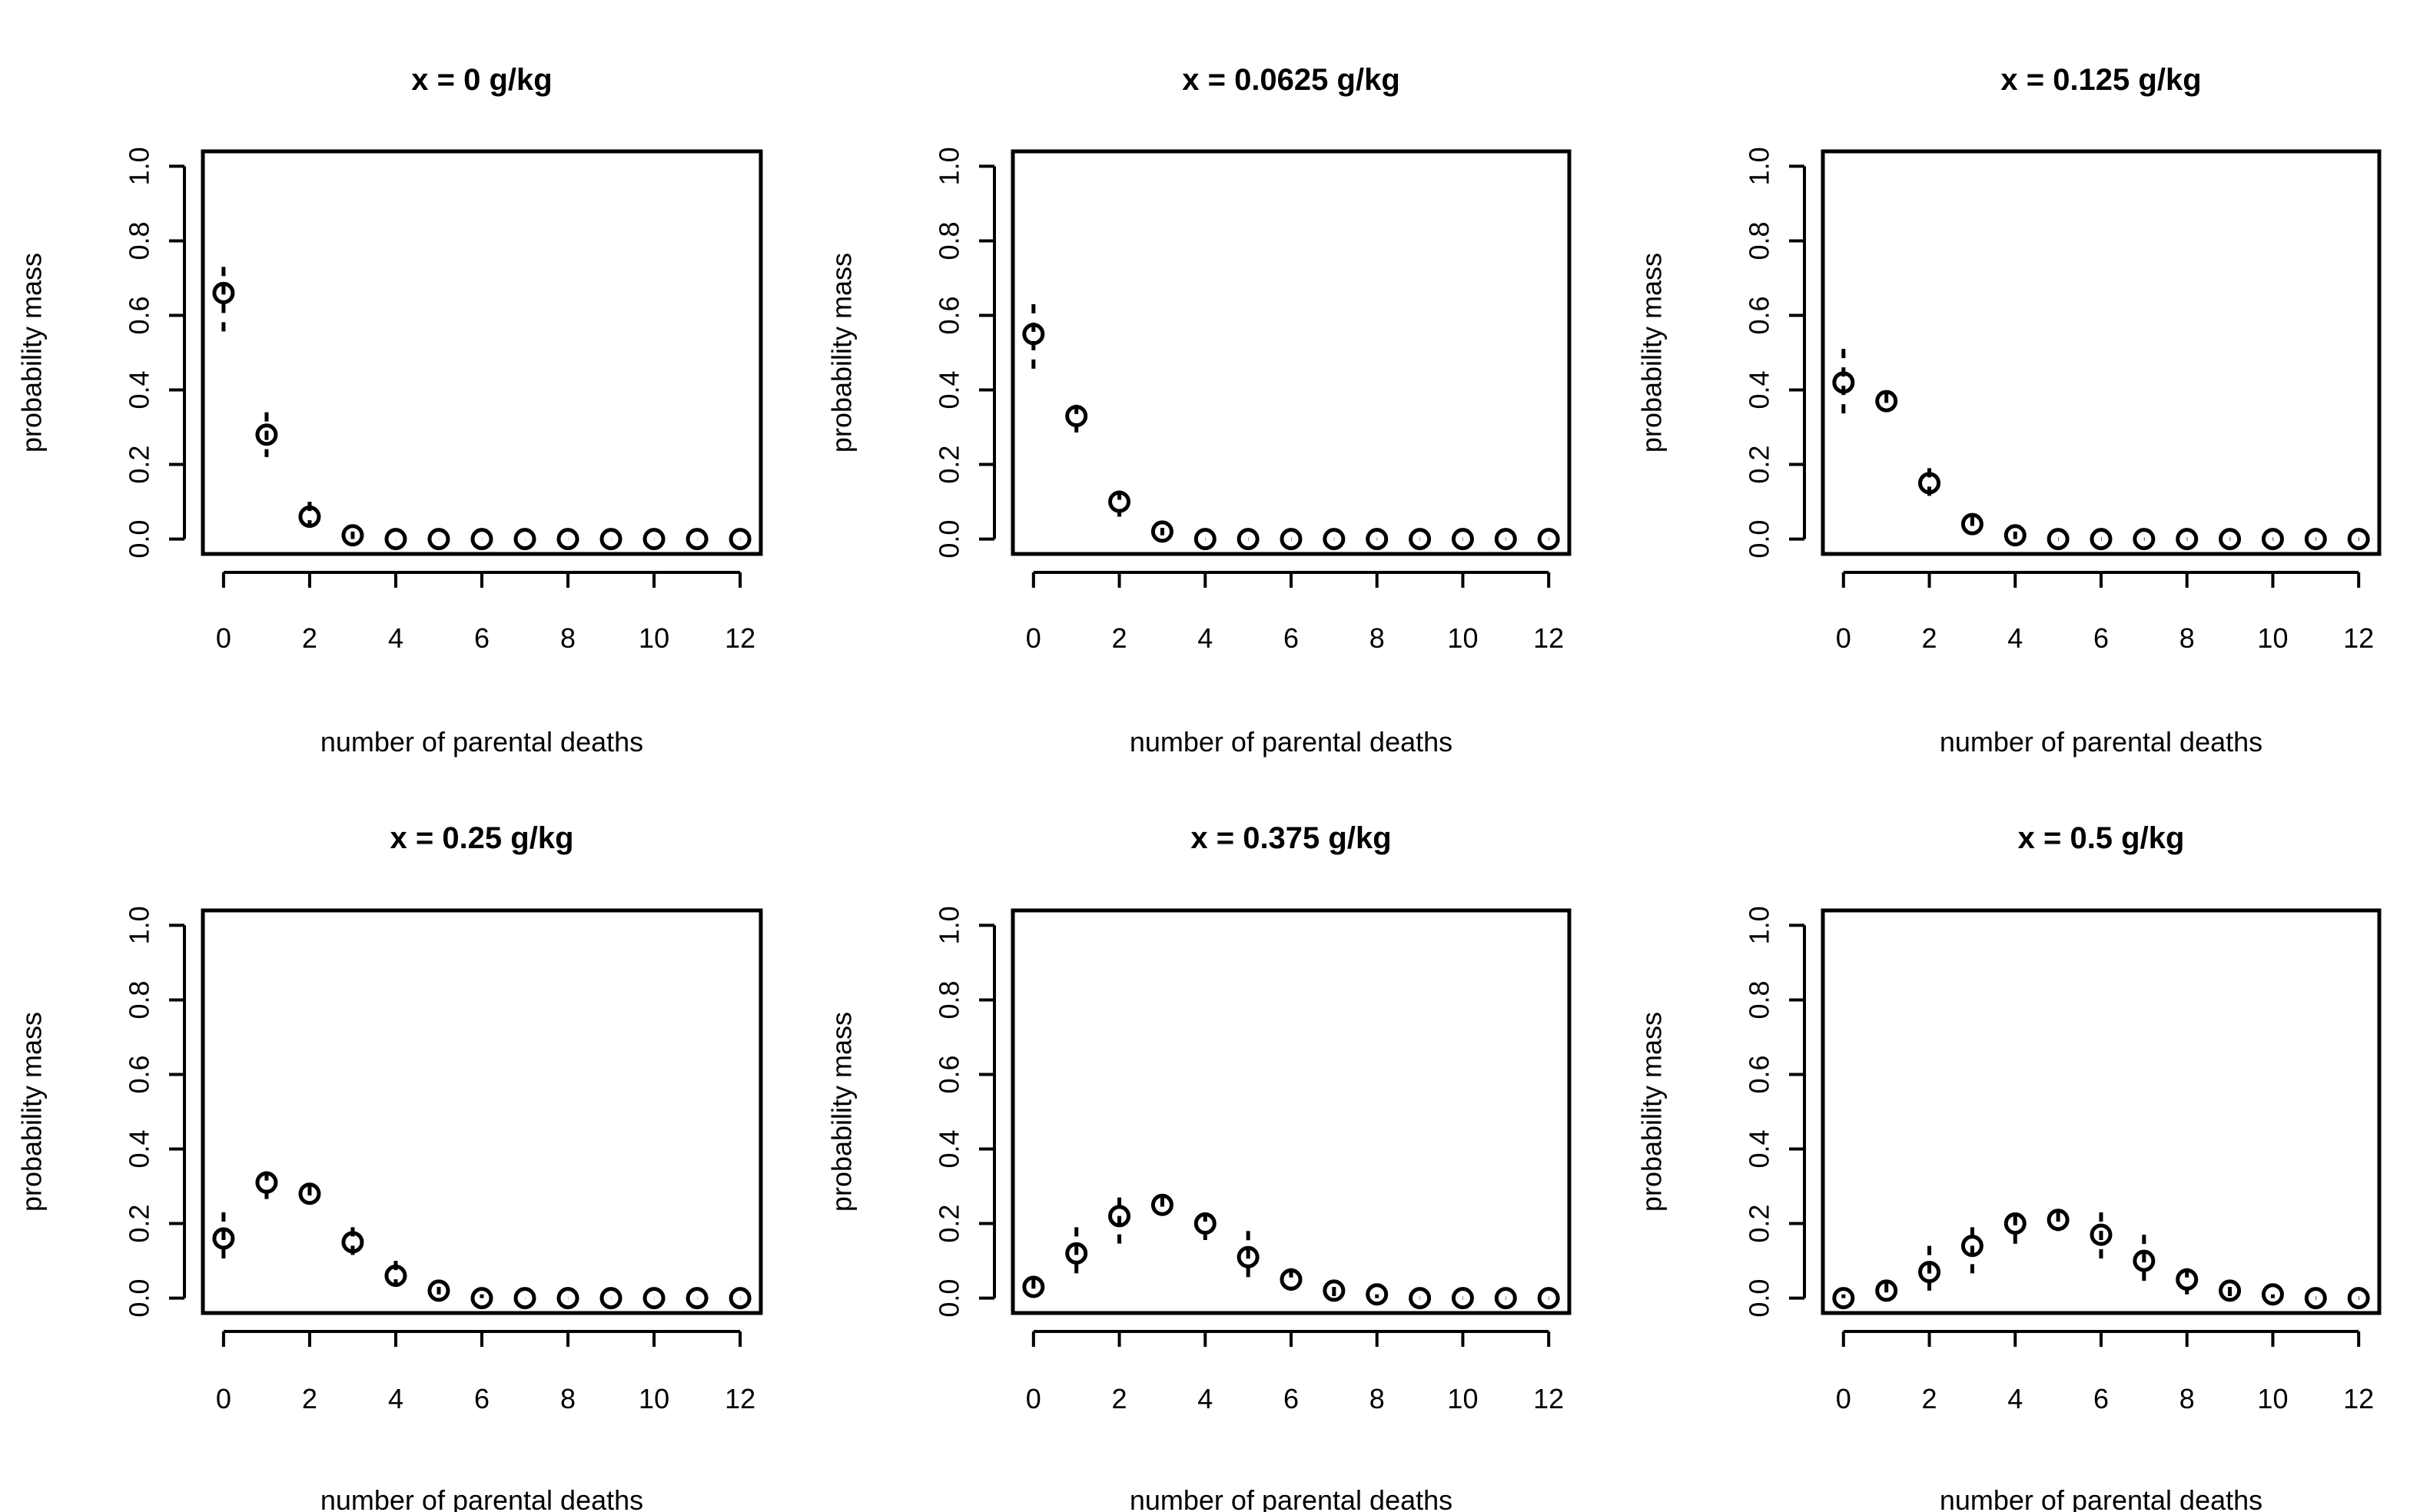 The height and width of the screenshot is (1512, 2420). I want to click on chart-title: x = 0.5 g/kg, so click(2101, 838).